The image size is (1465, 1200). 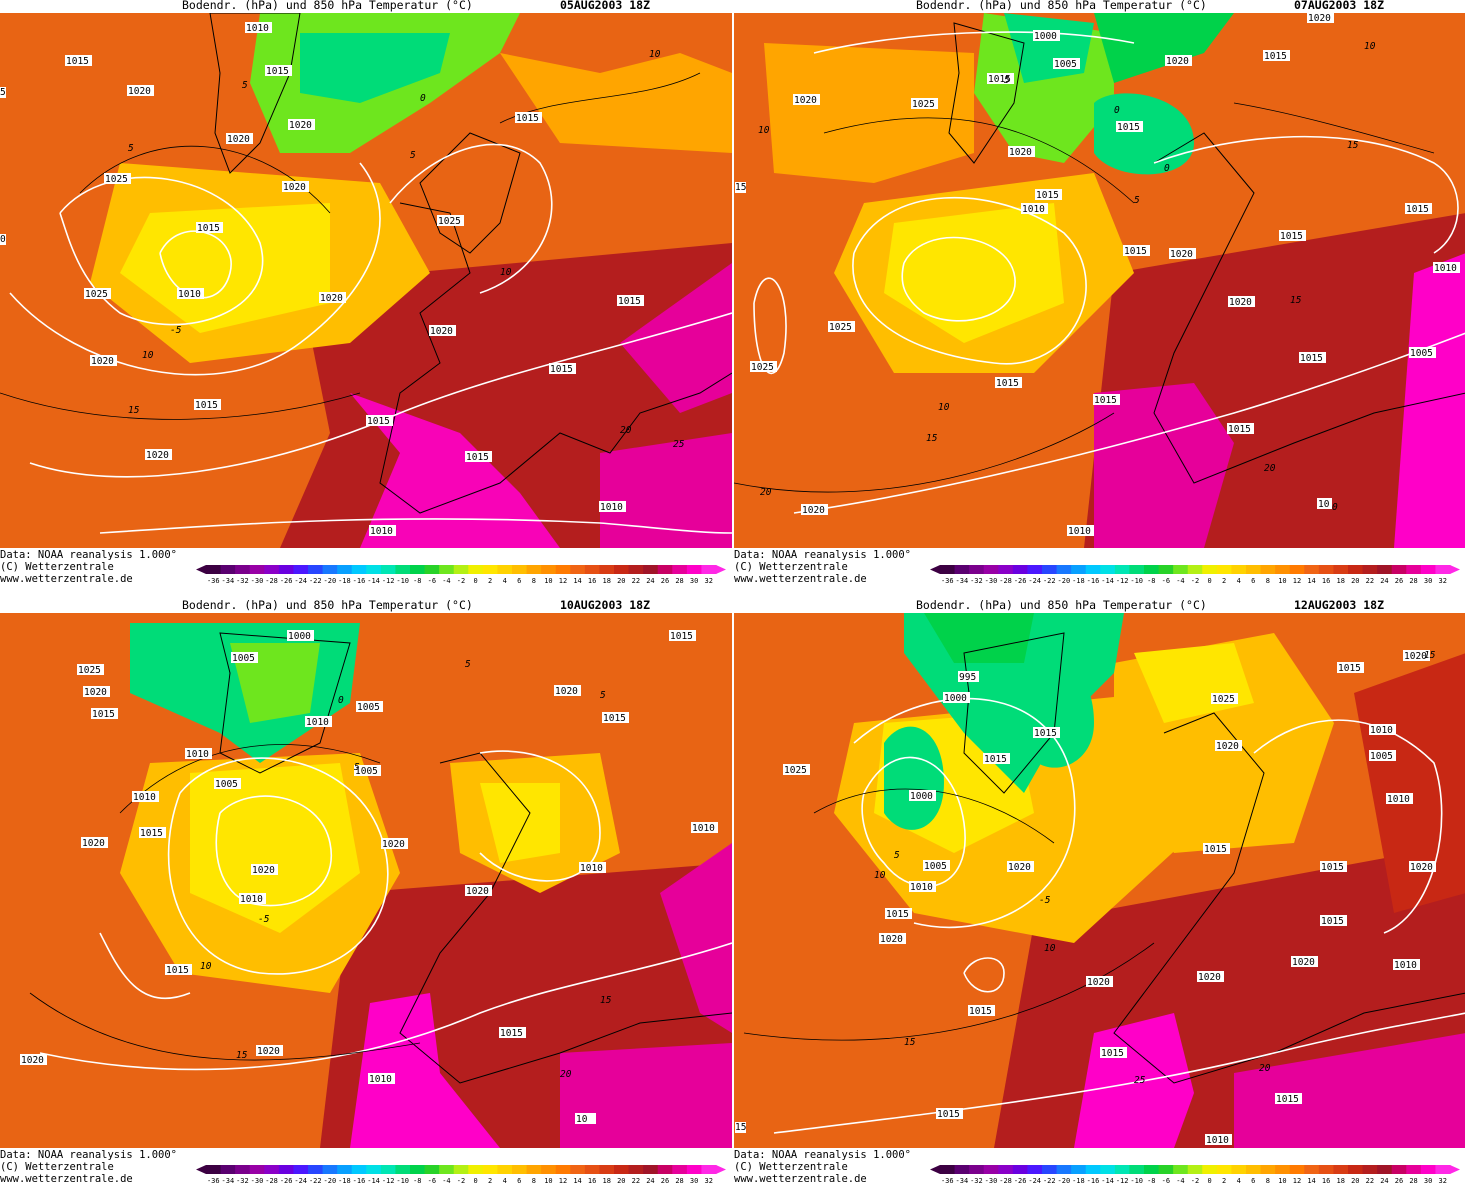 I want to click on scale-tick-label: -2, so click(x=461, y=1181).